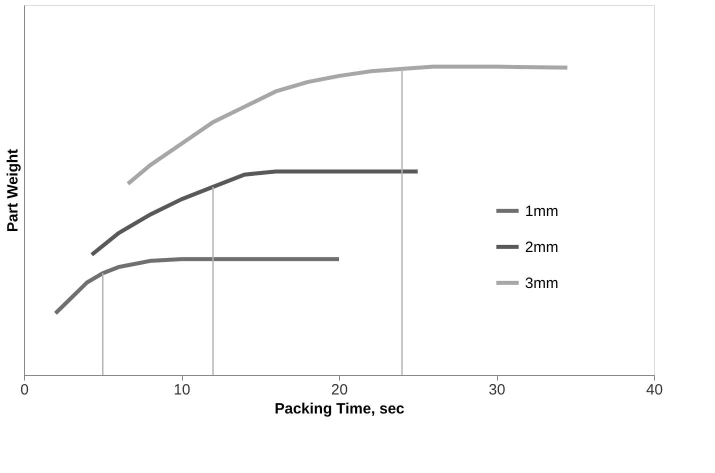 This screenshot has width=715, height=473. Describe the element at coordinates (654, 390) in the screenshot. I see `x-tick-label: 40` at that location.